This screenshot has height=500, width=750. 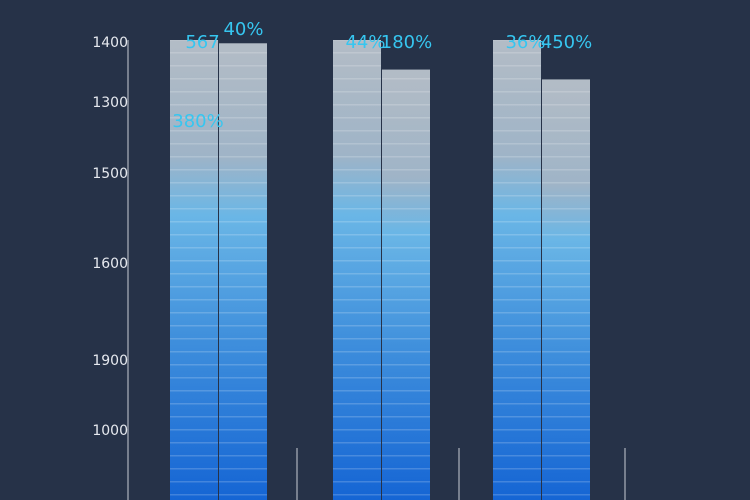 What do you see at coordinates (110, 103) in the screenshot?
I see `y-tick-label: 1300` at bounding box center [110, 103].